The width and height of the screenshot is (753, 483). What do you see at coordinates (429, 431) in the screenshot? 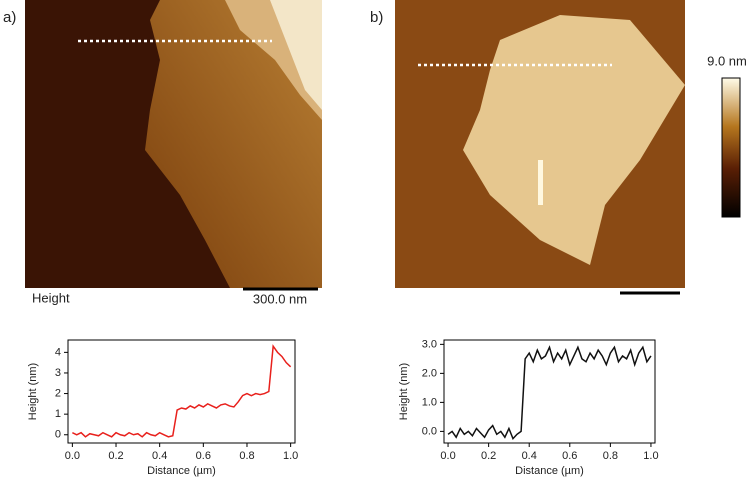
I see `y-tick-label: 0.0` at bounding box center [429, 431].